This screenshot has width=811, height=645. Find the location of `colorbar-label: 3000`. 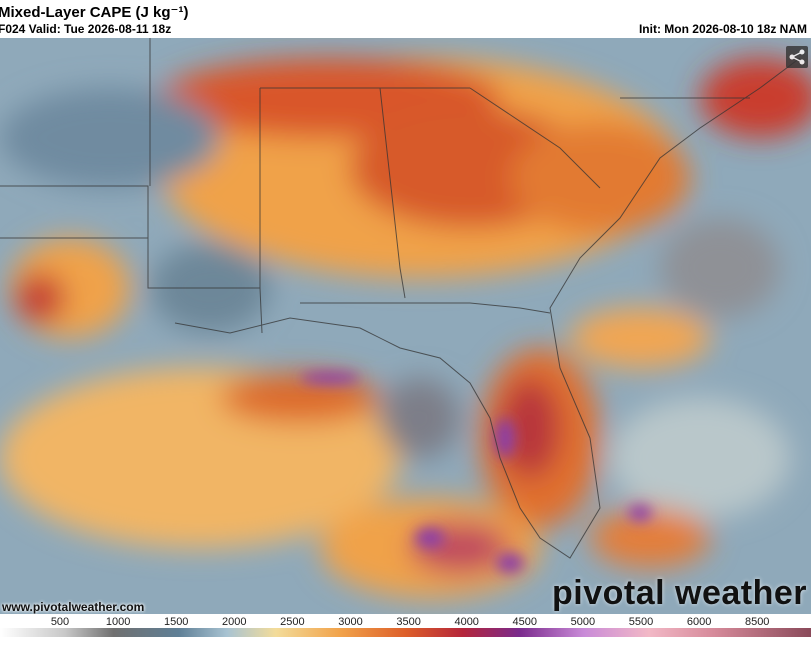

colorbar-label: 3000 is located at coordinates (350, 622).